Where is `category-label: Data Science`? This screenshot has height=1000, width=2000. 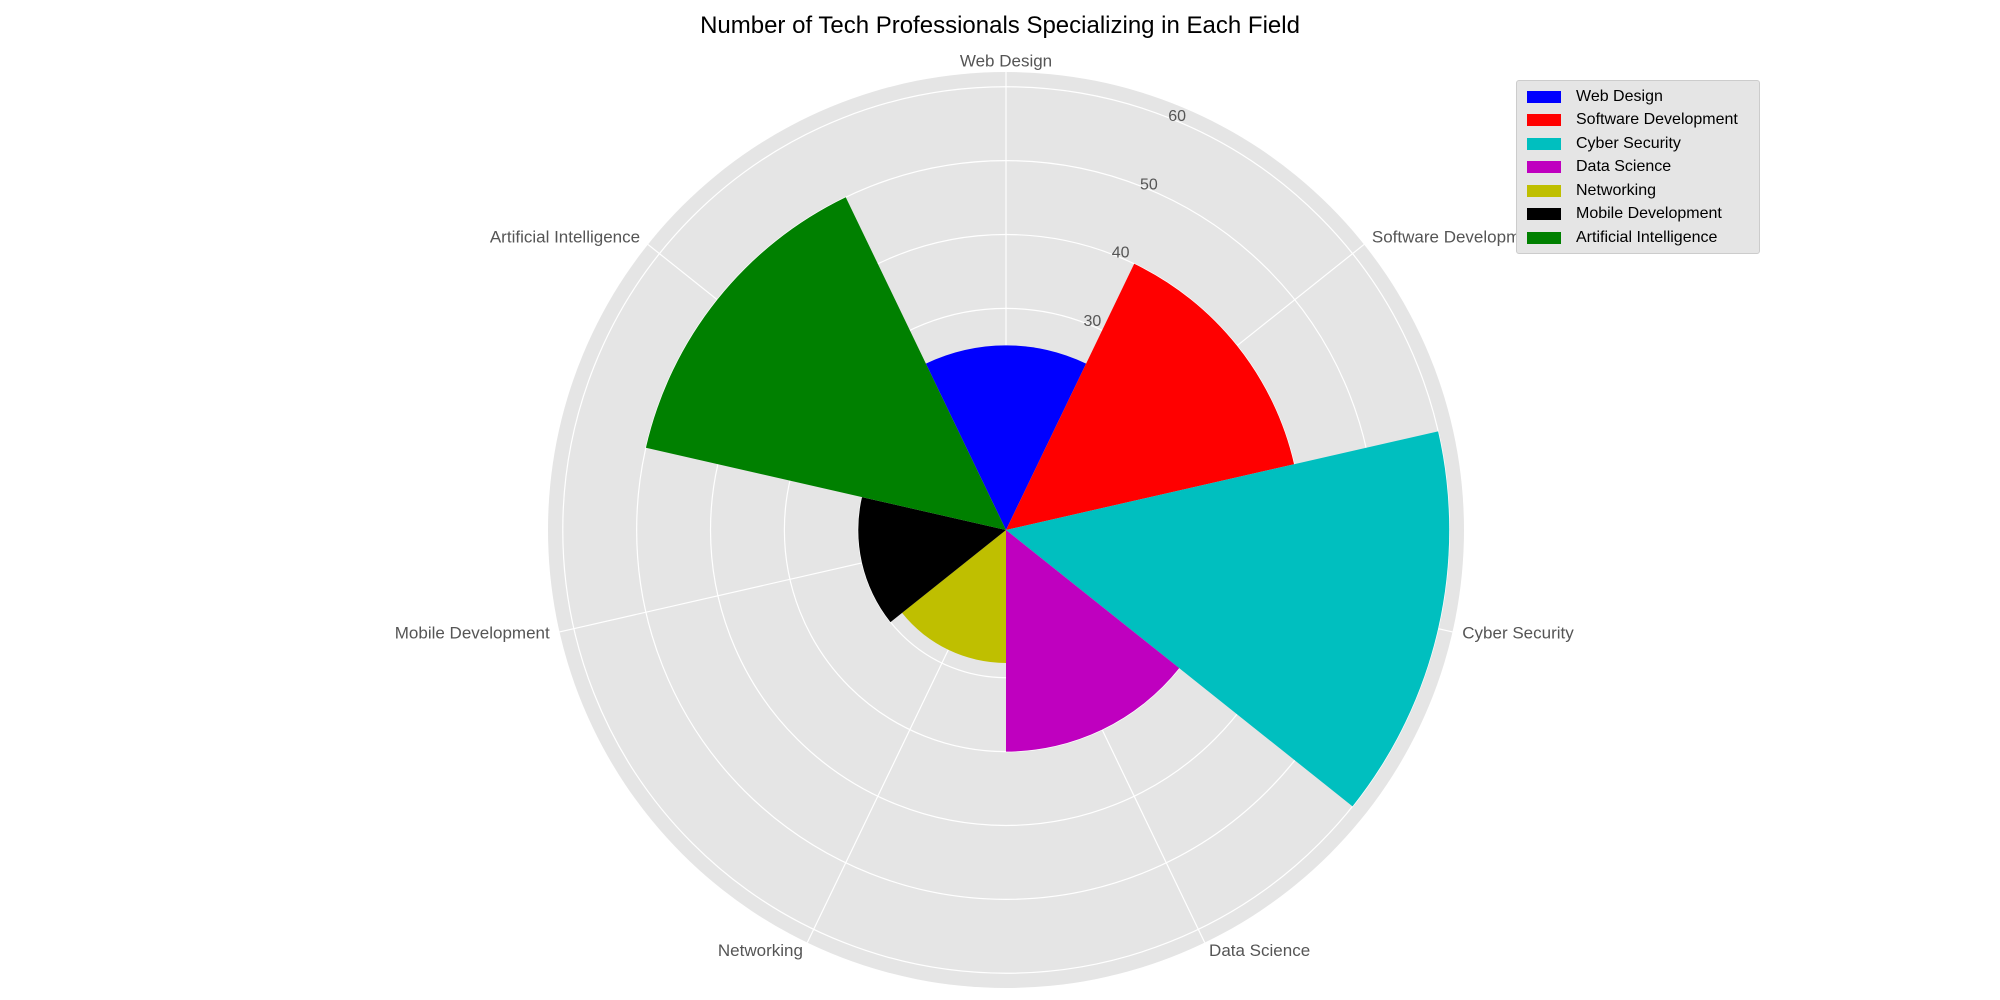
category-label: Data Science is located at coordinates (1259, 950).